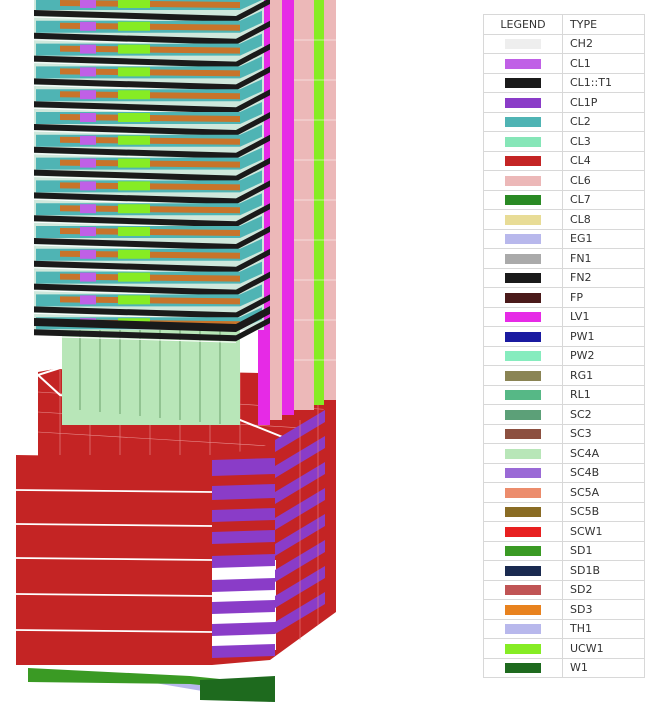  What do you see at coordinates (603, 511) in the screenshot?
I see `legend-type-label: SC5B` at bounding box center [603, 511].